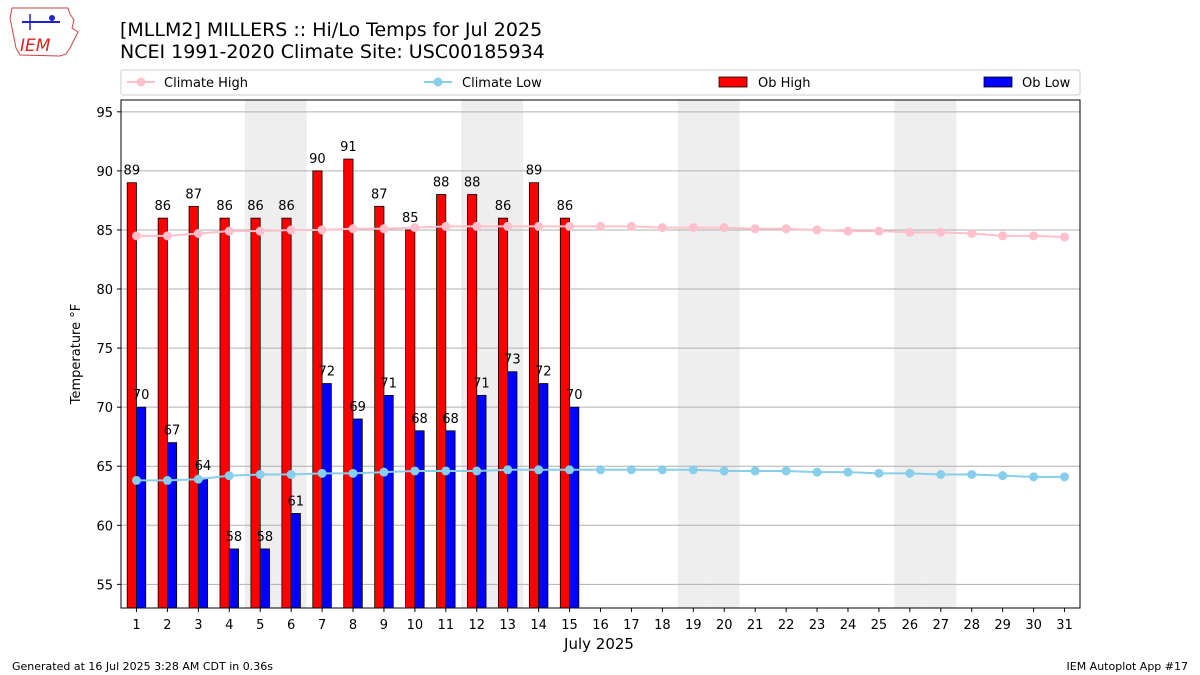 The image size is (1200, 675). I want to click on x-tick-label-1: 1, so click(136, 625).